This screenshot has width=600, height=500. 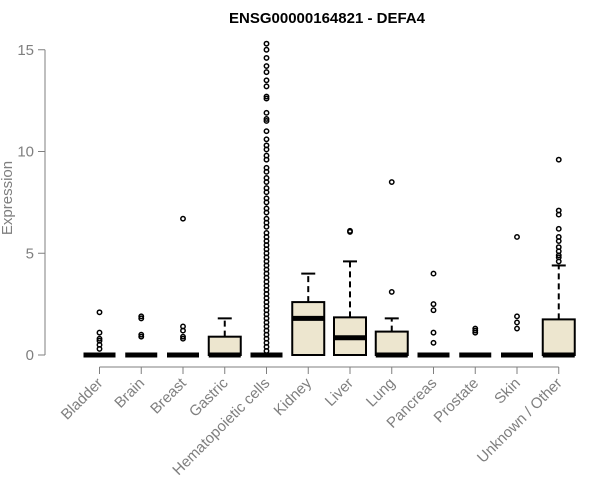 What do you see at coordinates (183, 286) in the screenshot?
I see `box-breast` at bounding box center [183, 286].